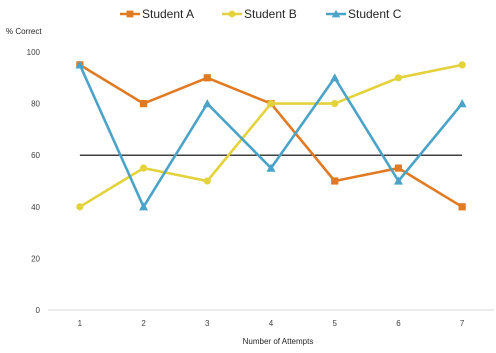  I want to click on legend-item: Student C, so click(364, 14).